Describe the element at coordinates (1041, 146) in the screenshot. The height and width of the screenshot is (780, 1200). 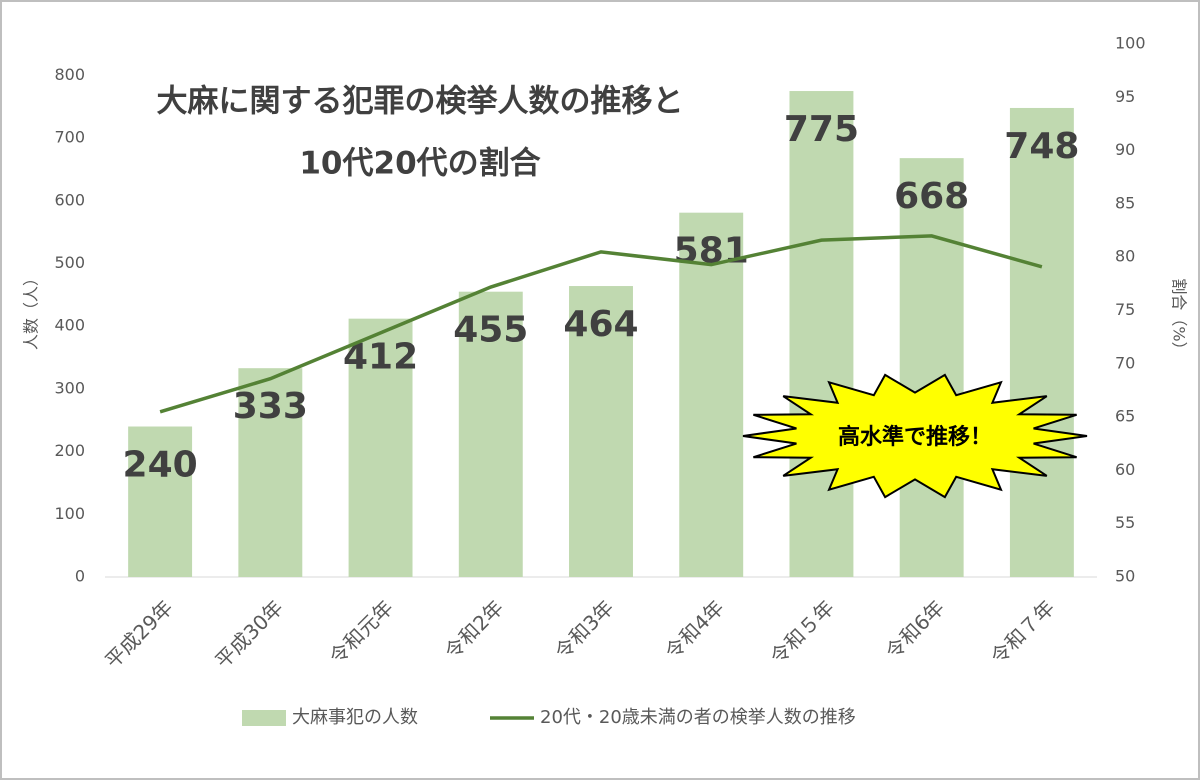
I see `data-label: 748` at that location.